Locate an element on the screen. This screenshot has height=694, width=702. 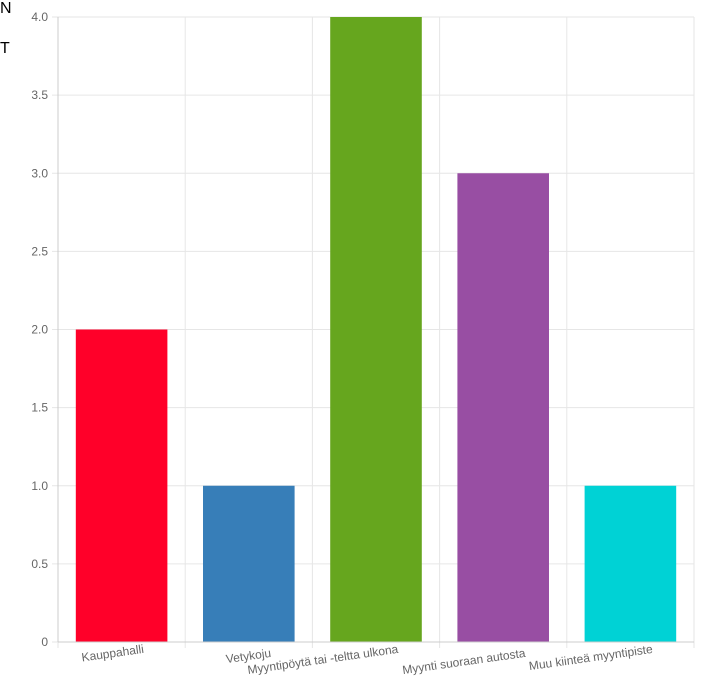
background-heading-fragment: N is located at coordinates (6, 8).